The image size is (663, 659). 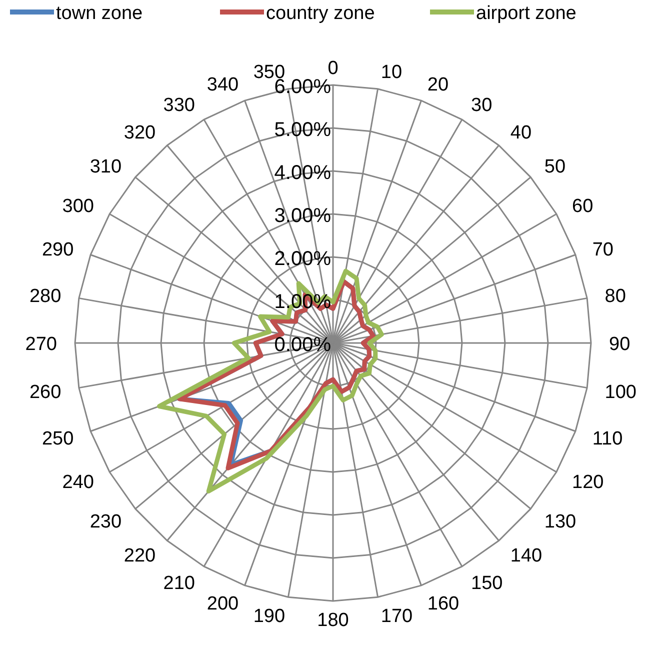 I want to click on spoke-label: 340, so click(x=222, y=85).